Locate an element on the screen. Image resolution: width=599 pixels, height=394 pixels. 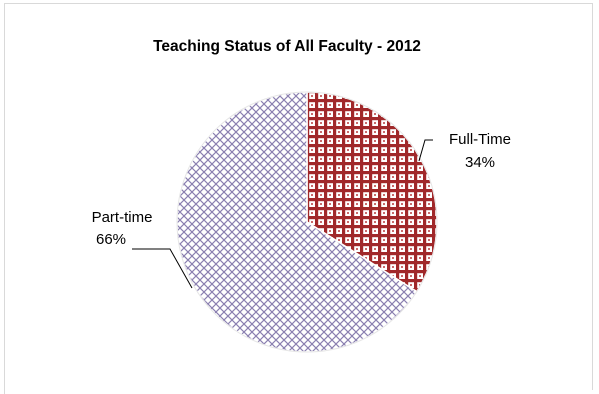
slice-pct-part-time: 66% is located at coordinates (111, 239).